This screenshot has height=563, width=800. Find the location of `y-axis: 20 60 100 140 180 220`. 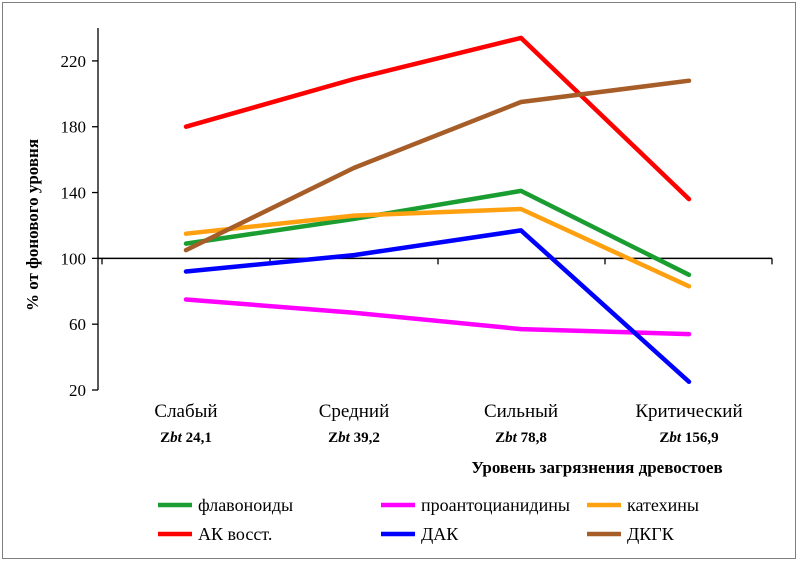

y-axis: 20 60 100 140 180 220 is located at coordinates (80, 214).